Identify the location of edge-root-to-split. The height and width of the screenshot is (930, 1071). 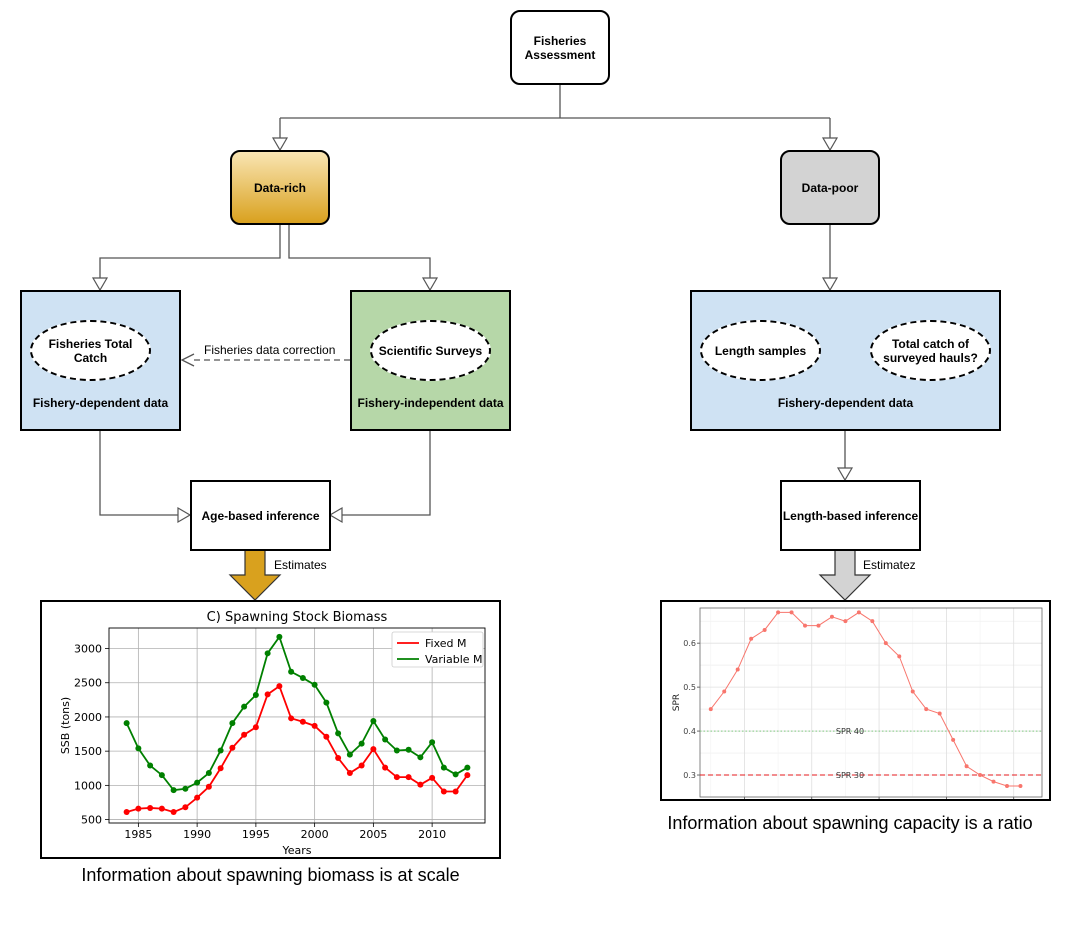
(555, 111).